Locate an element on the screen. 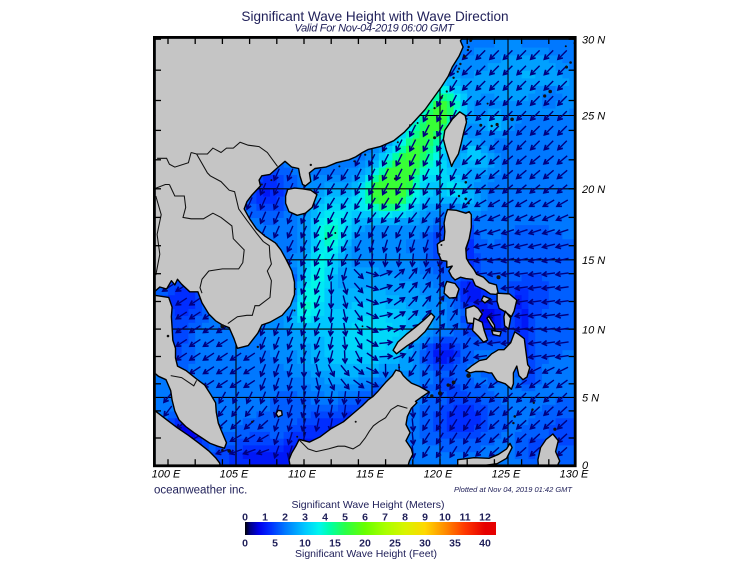  svg-text: 10 N is located at coordinates (593, 330).